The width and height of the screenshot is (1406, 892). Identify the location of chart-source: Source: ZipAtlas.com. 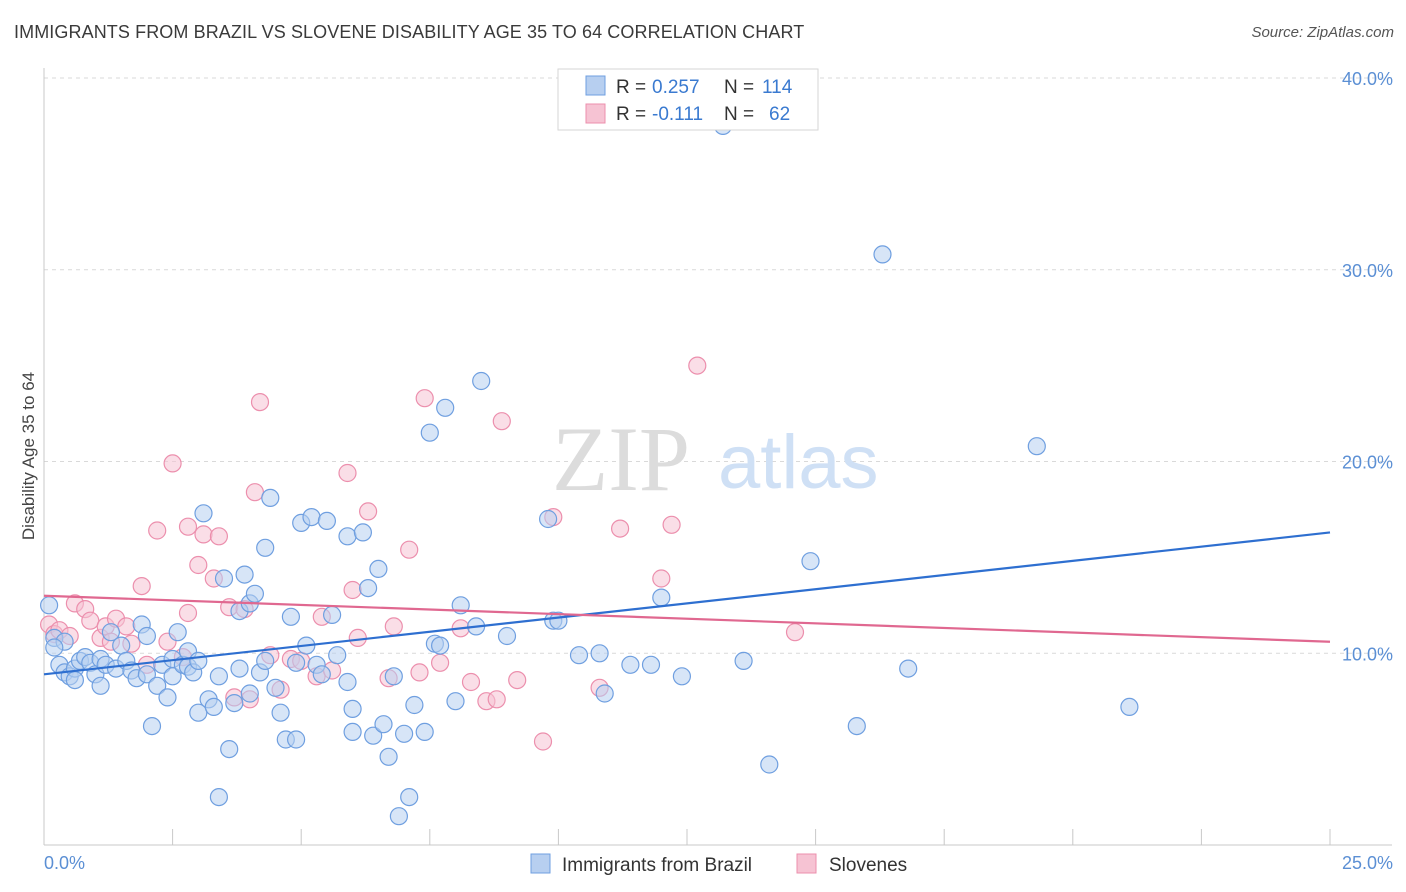
(1322, 32).